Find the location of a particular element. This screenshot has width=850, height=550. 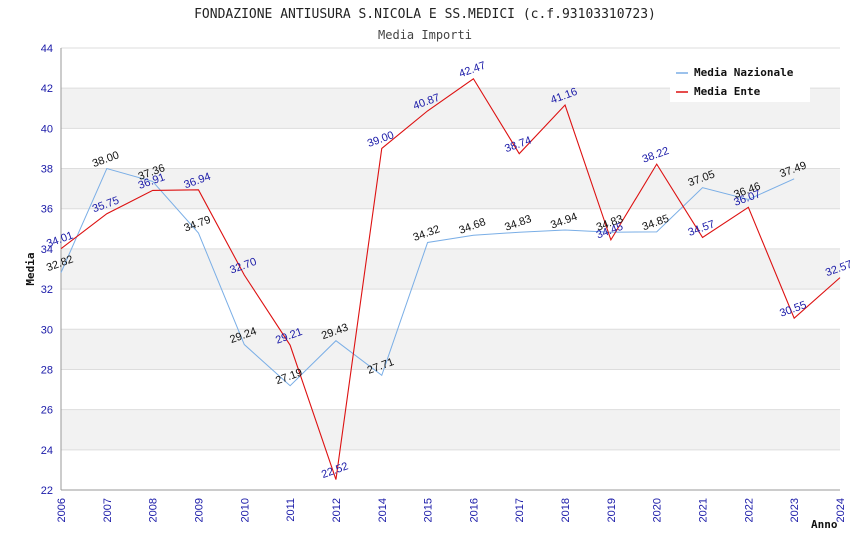

x-tick-label: 2020 is located at coordinates (658, 510).